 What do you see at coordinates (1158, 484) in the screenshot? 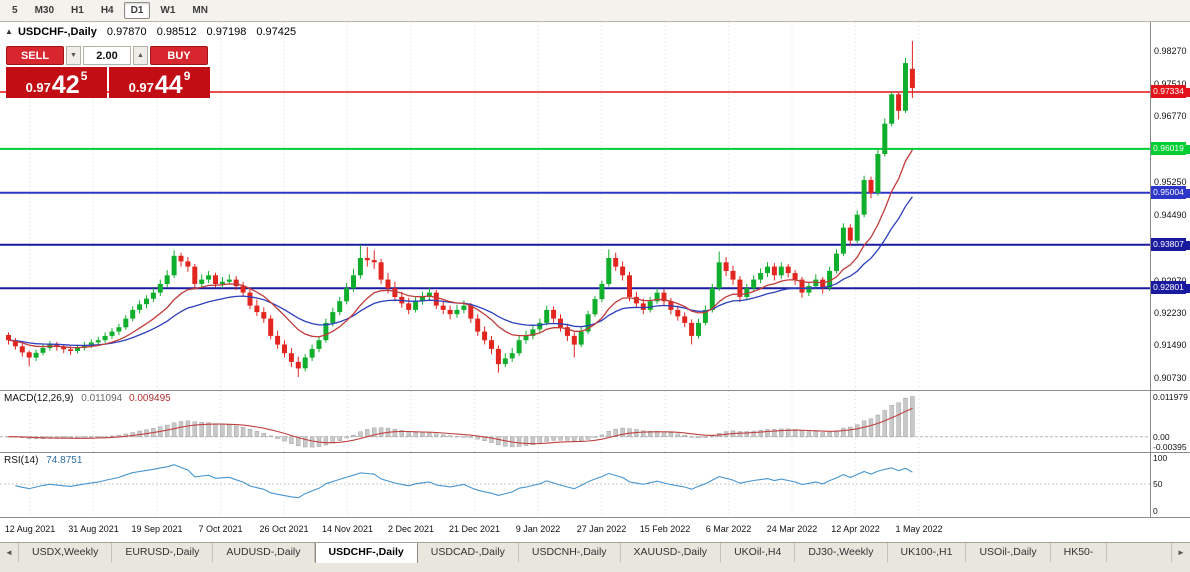
I see `rsi-axis-tick: 50` at bounding box center [1158, 484].